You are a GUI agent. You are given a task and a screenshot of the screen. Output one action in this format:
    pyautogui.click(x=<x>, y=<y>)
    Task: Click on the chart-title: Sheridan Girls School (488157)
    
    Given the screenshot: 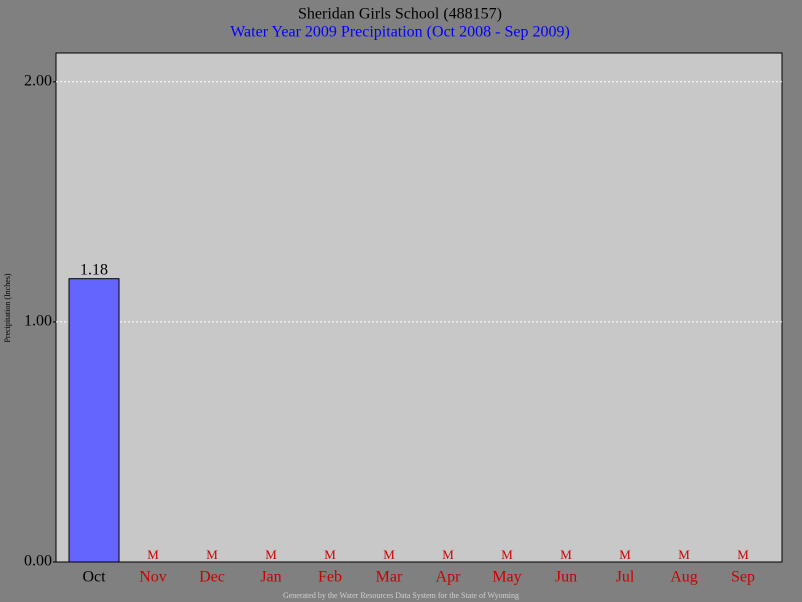 What is the action you would take?
    pyautogui.click(x=400, y=14)
    